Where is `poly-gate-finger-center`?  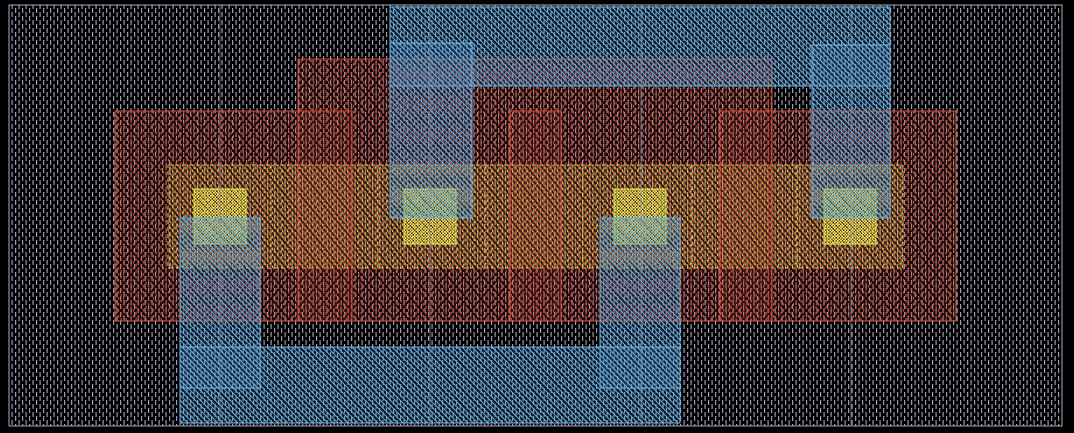 poly-gate-finger-center is located at coordinates (535, 216).